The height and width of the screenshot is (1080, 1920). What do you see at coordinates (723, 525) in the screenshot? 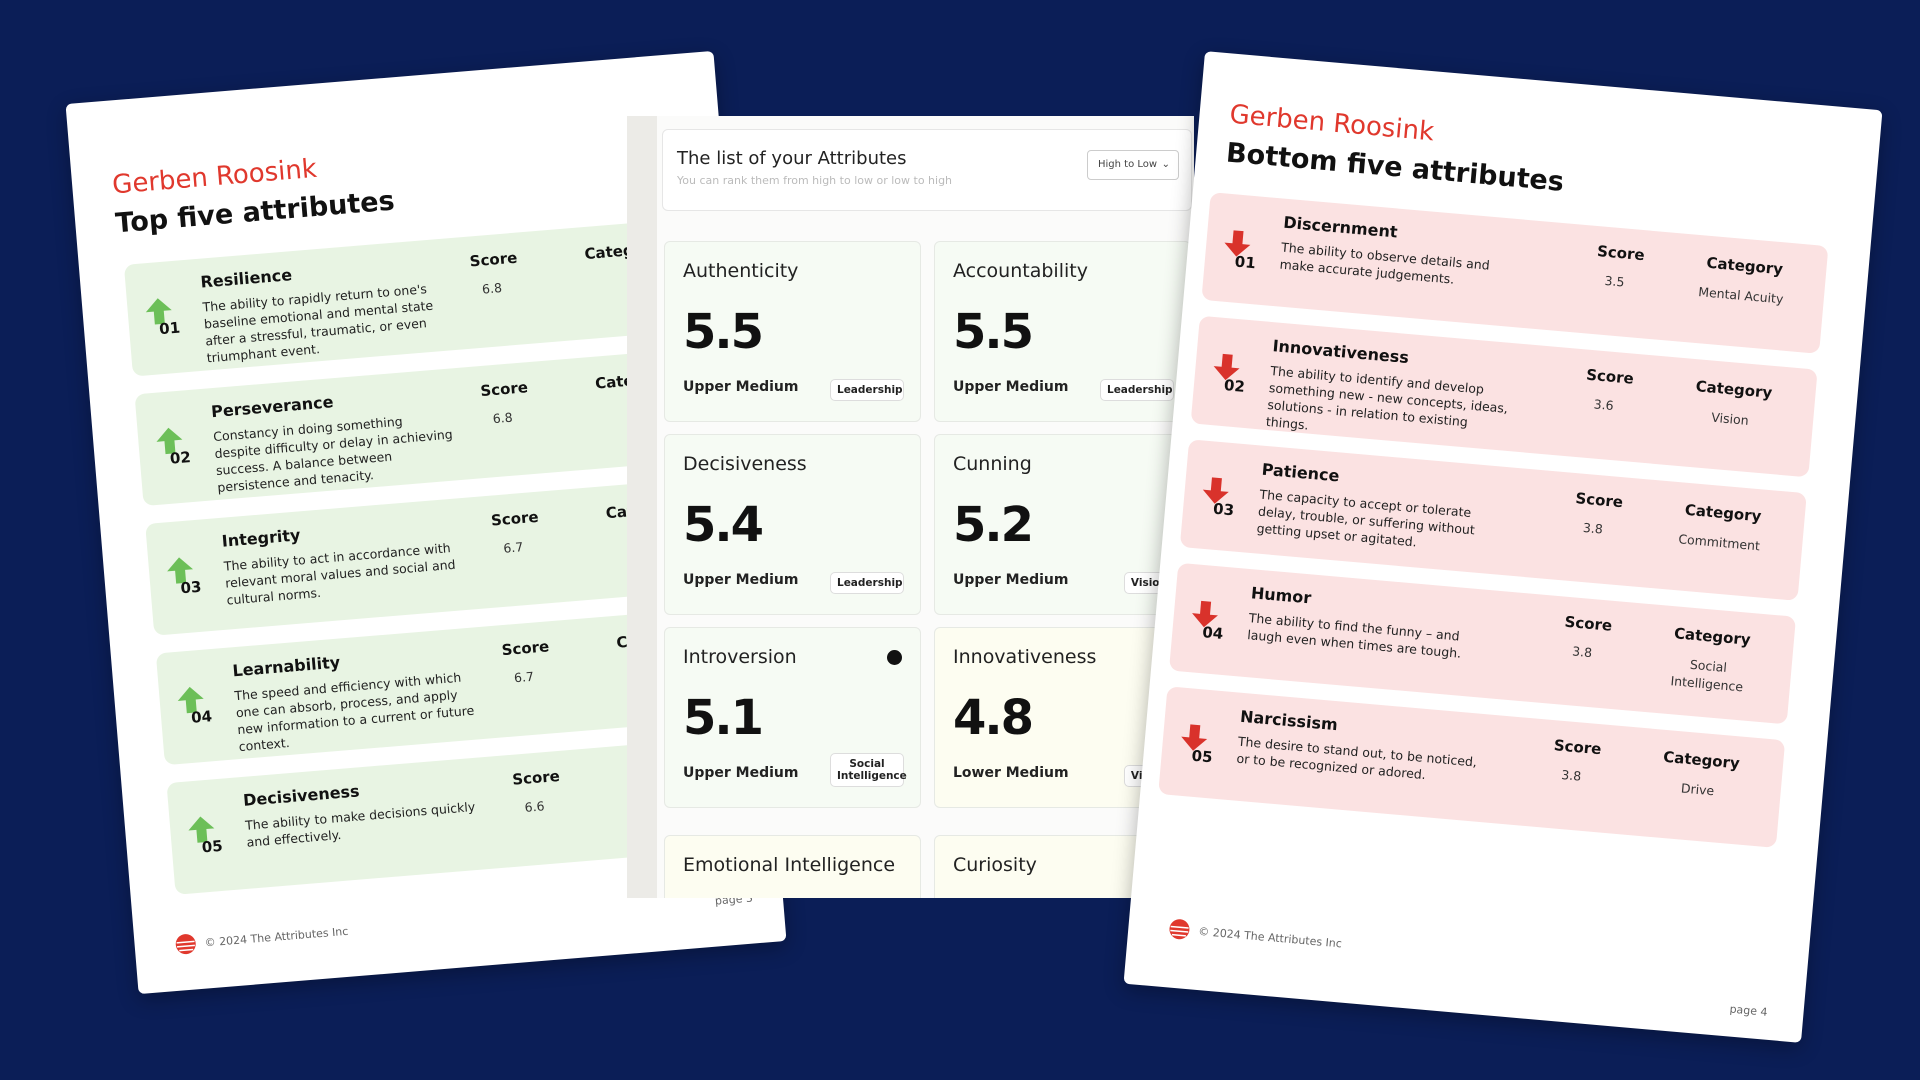
I see `card-score: 5.4` at bounding box center [723, 525].